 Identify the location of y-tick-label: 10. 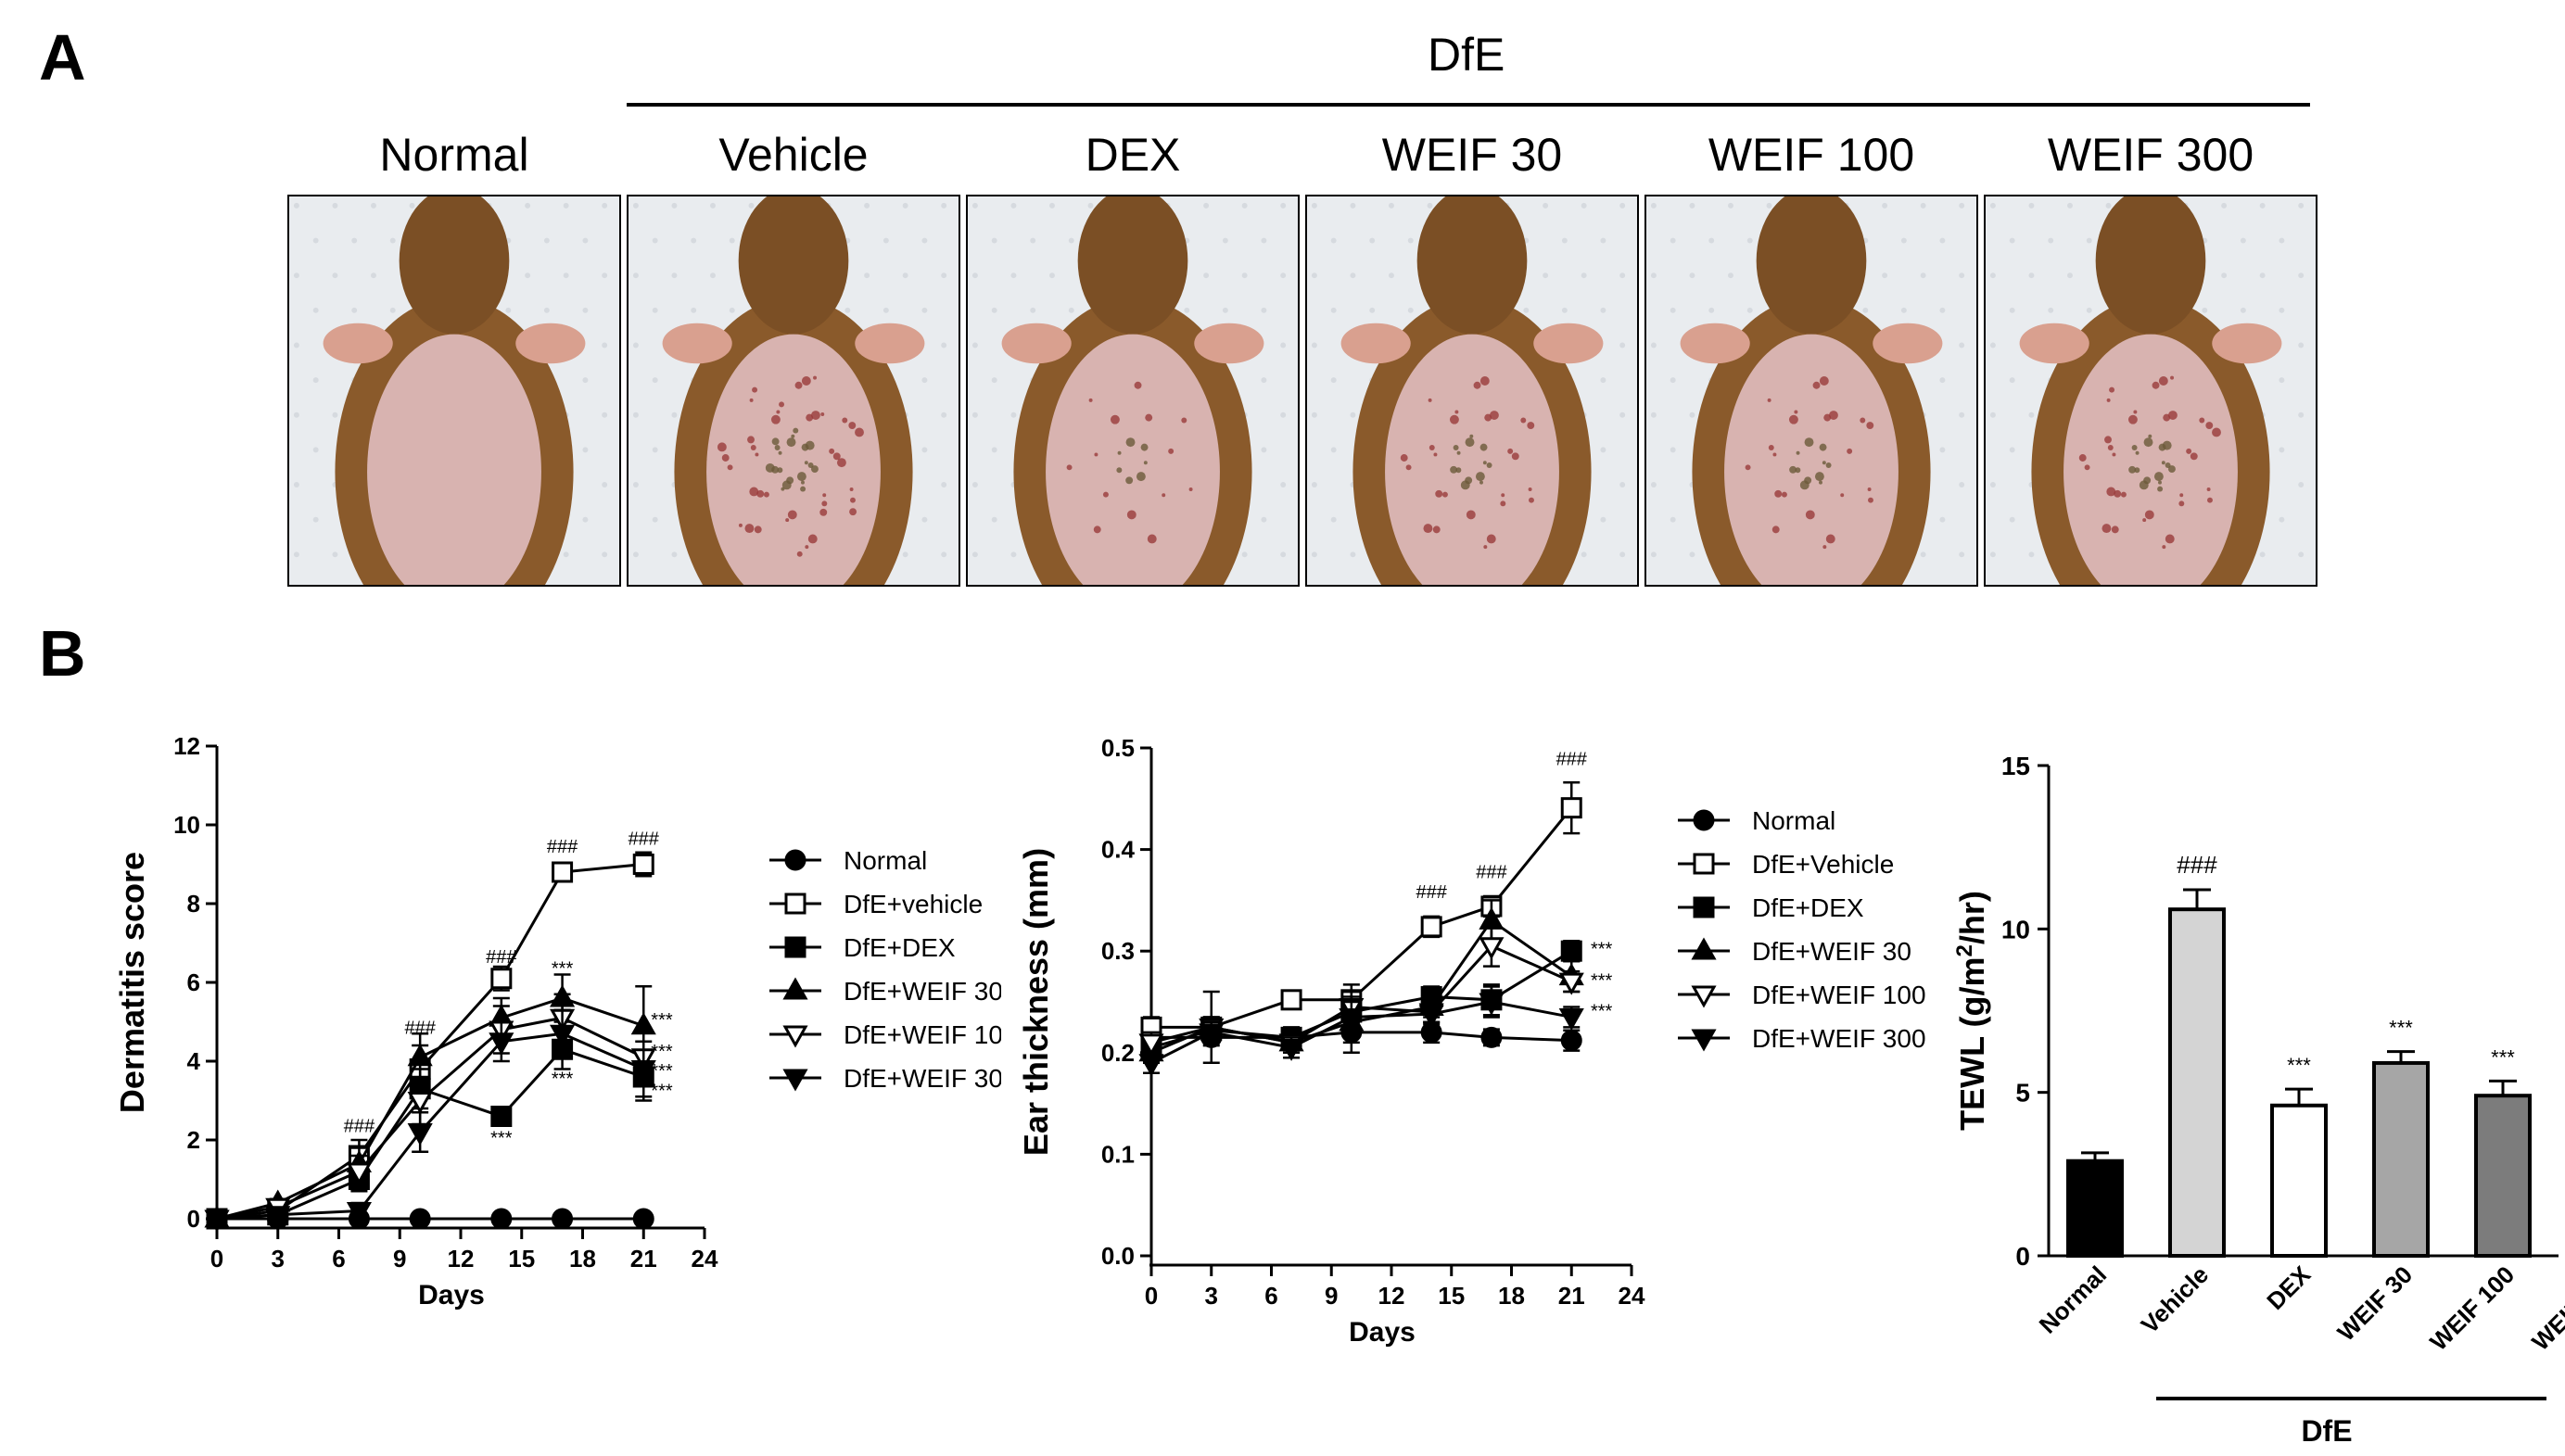
(186, 825).